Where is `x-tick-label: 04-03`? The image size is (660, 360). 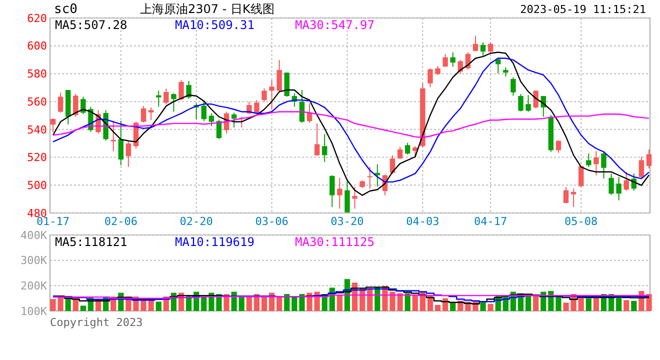 x-tick-label: 04-03 is located at coordinates (423, 221).